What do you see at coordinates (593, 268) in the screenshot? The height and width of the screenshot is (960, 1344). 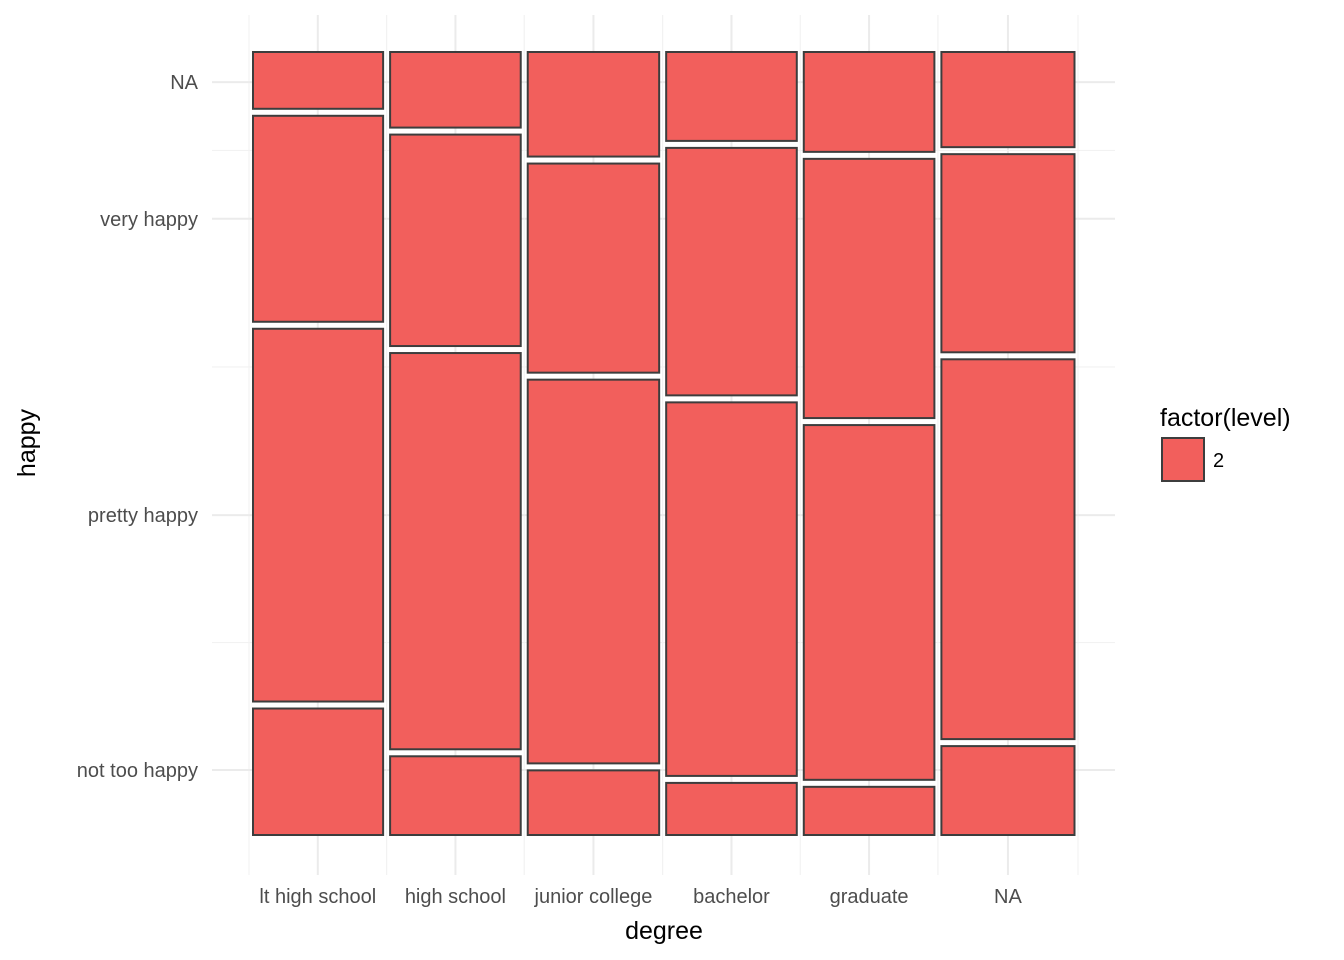 I see `tile-junior-college-very-happy` at bounding box center [593, 268].